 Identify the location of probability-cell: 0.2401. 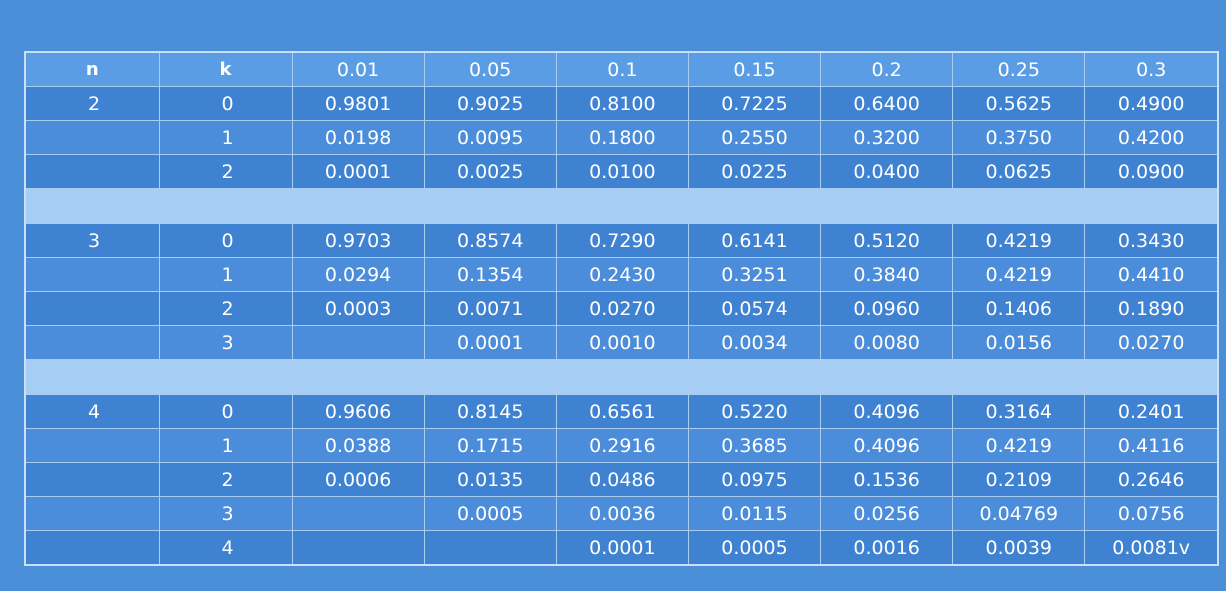
(1150, 411).